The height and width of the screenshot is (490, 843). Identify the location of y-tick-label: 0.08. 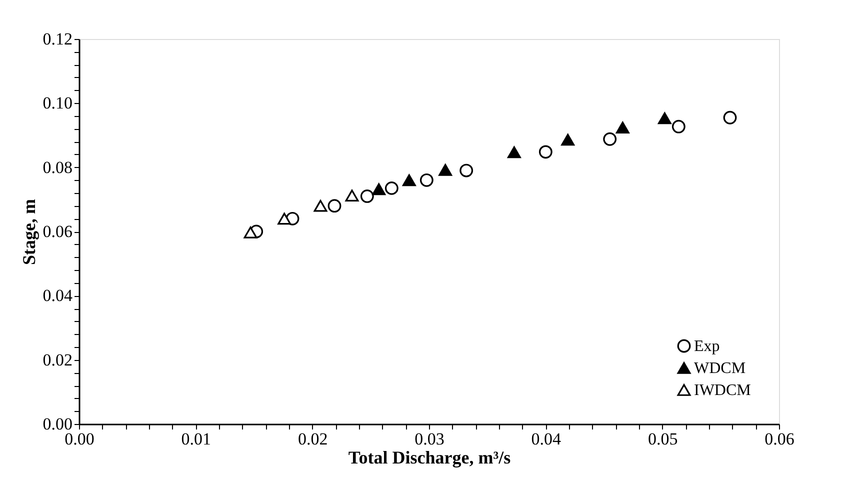
(57, 167).